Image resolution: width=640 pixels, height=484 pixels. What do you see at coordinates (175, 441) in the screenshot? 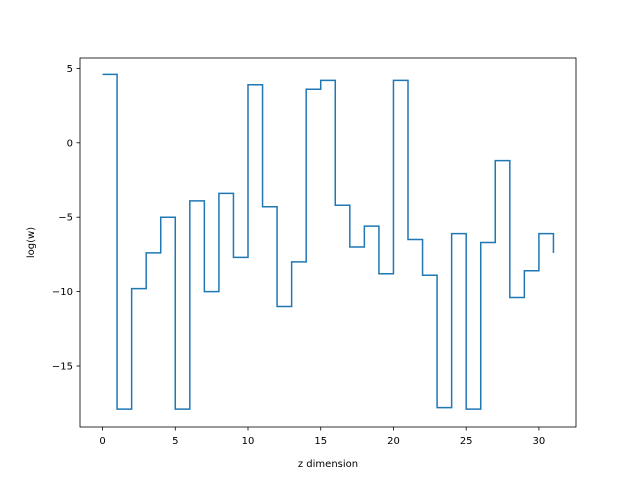
I see `x-tick-label: 5` at bounding box center [175, 441].